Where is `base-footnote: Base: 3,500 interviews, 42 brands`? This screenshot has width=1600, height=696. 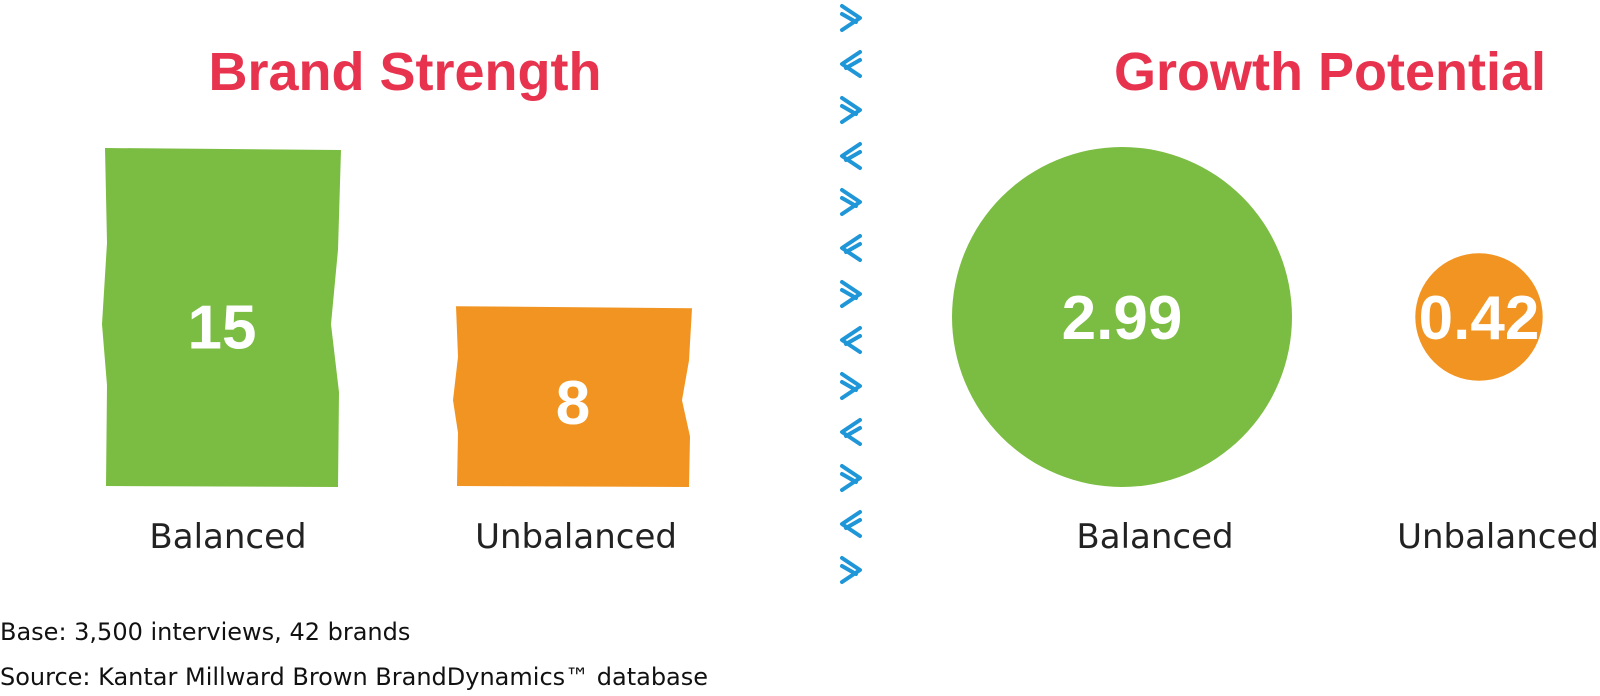 base-footnote: Base: 3,500 interviews, 42 brands is located at coordinates (205, 632).